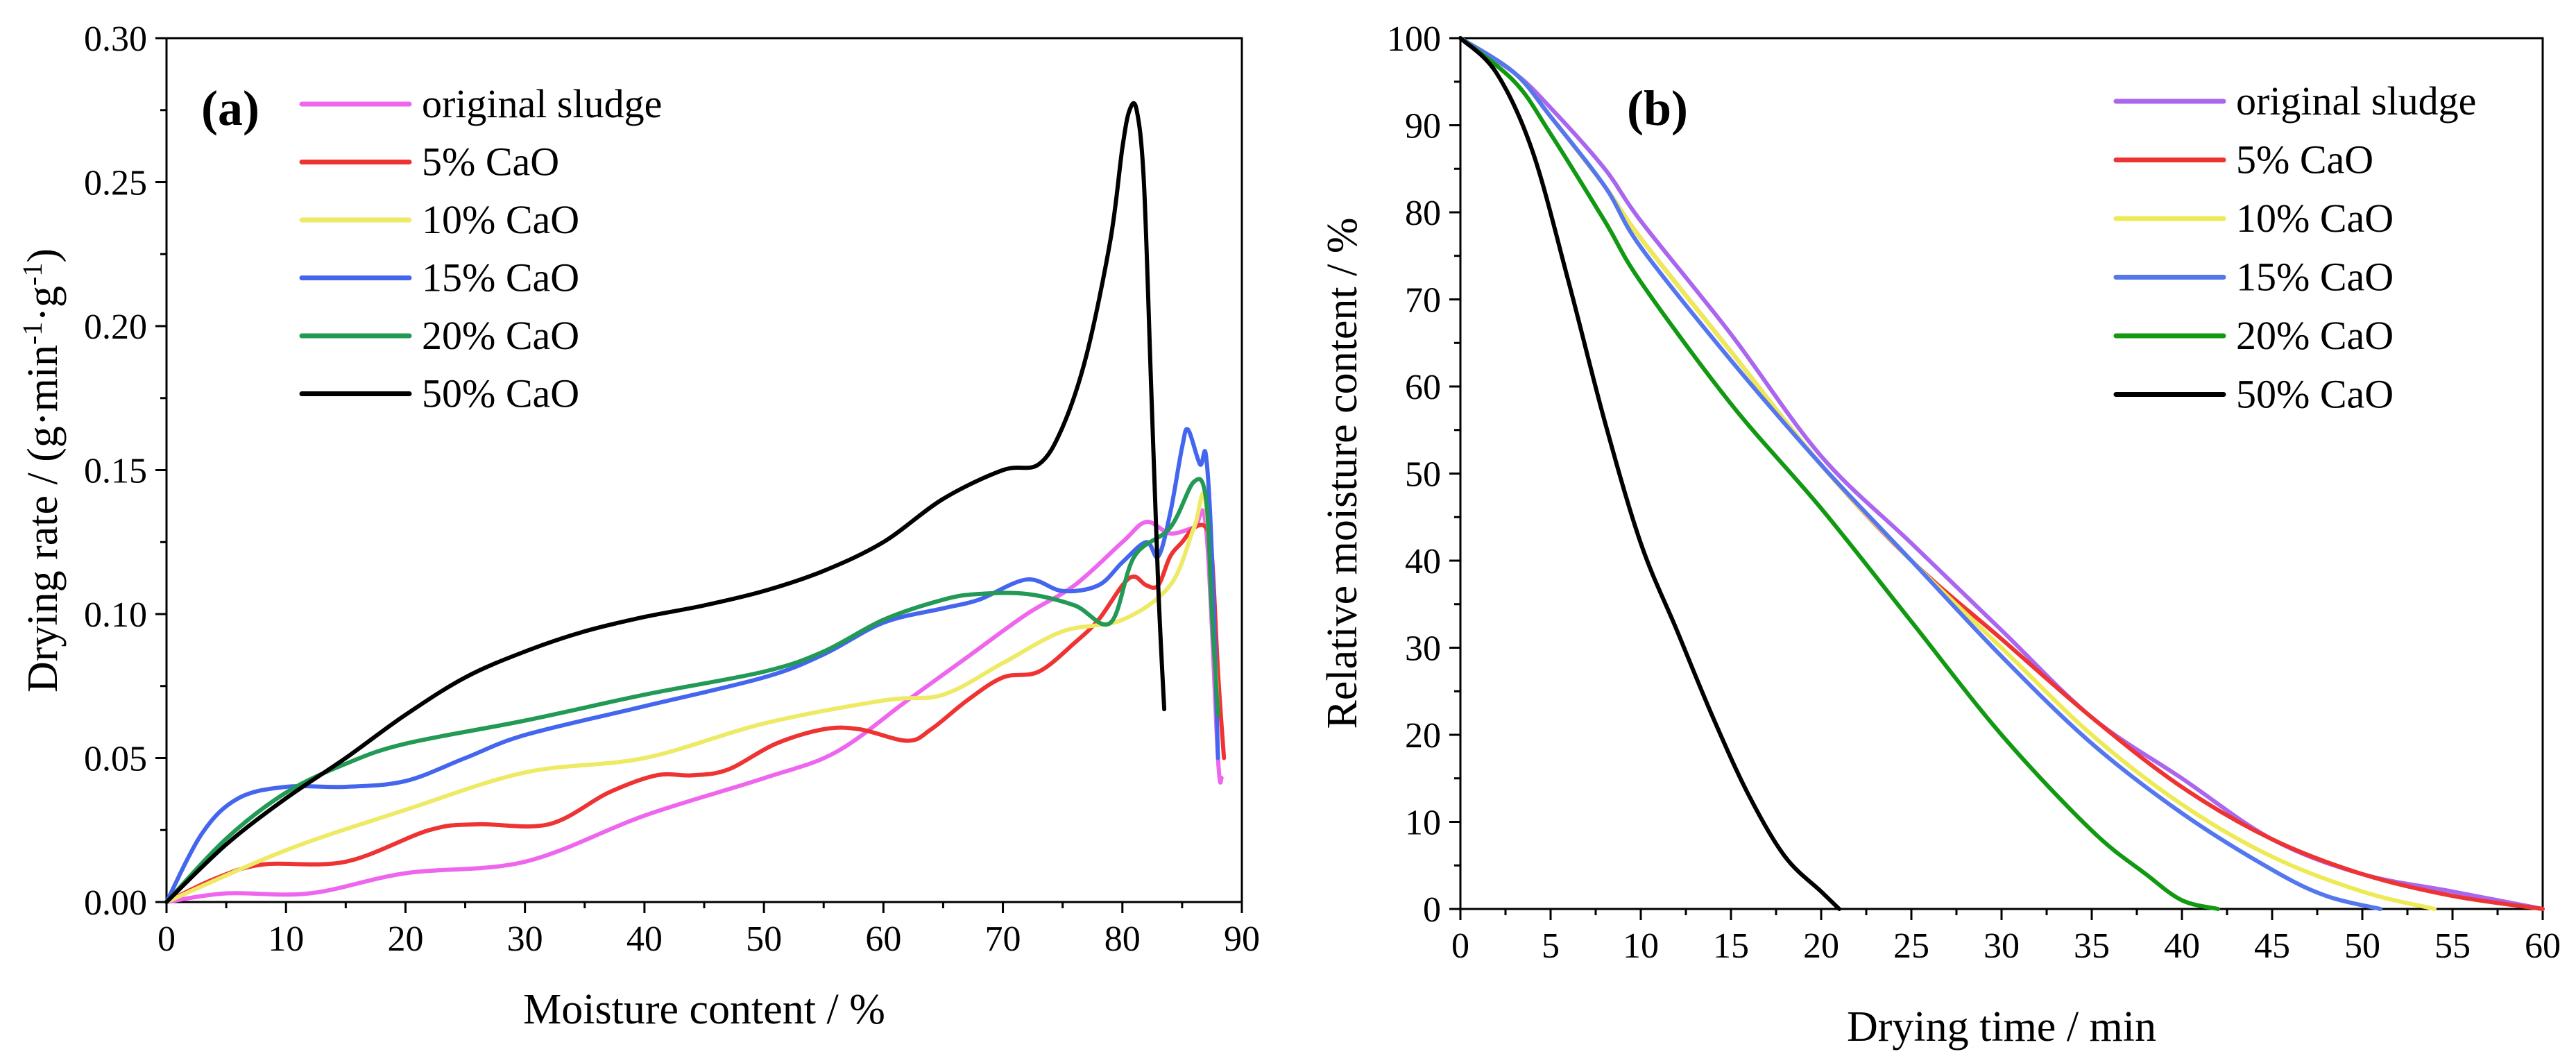 The height and width of the screenshot is (1063, 2576). I want to click on a-y-tick-label: 0.20, so click(115, 327).